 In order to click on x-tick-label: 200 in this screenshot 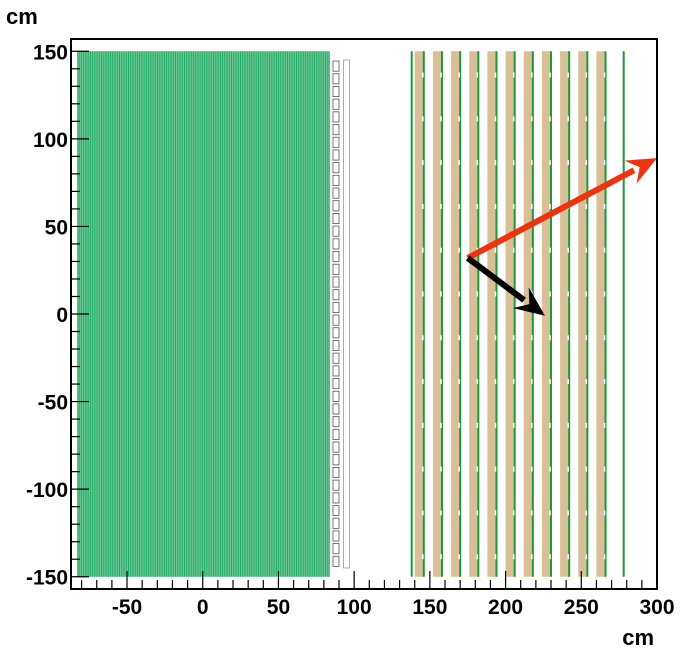, I will do `click(505, 607)`.